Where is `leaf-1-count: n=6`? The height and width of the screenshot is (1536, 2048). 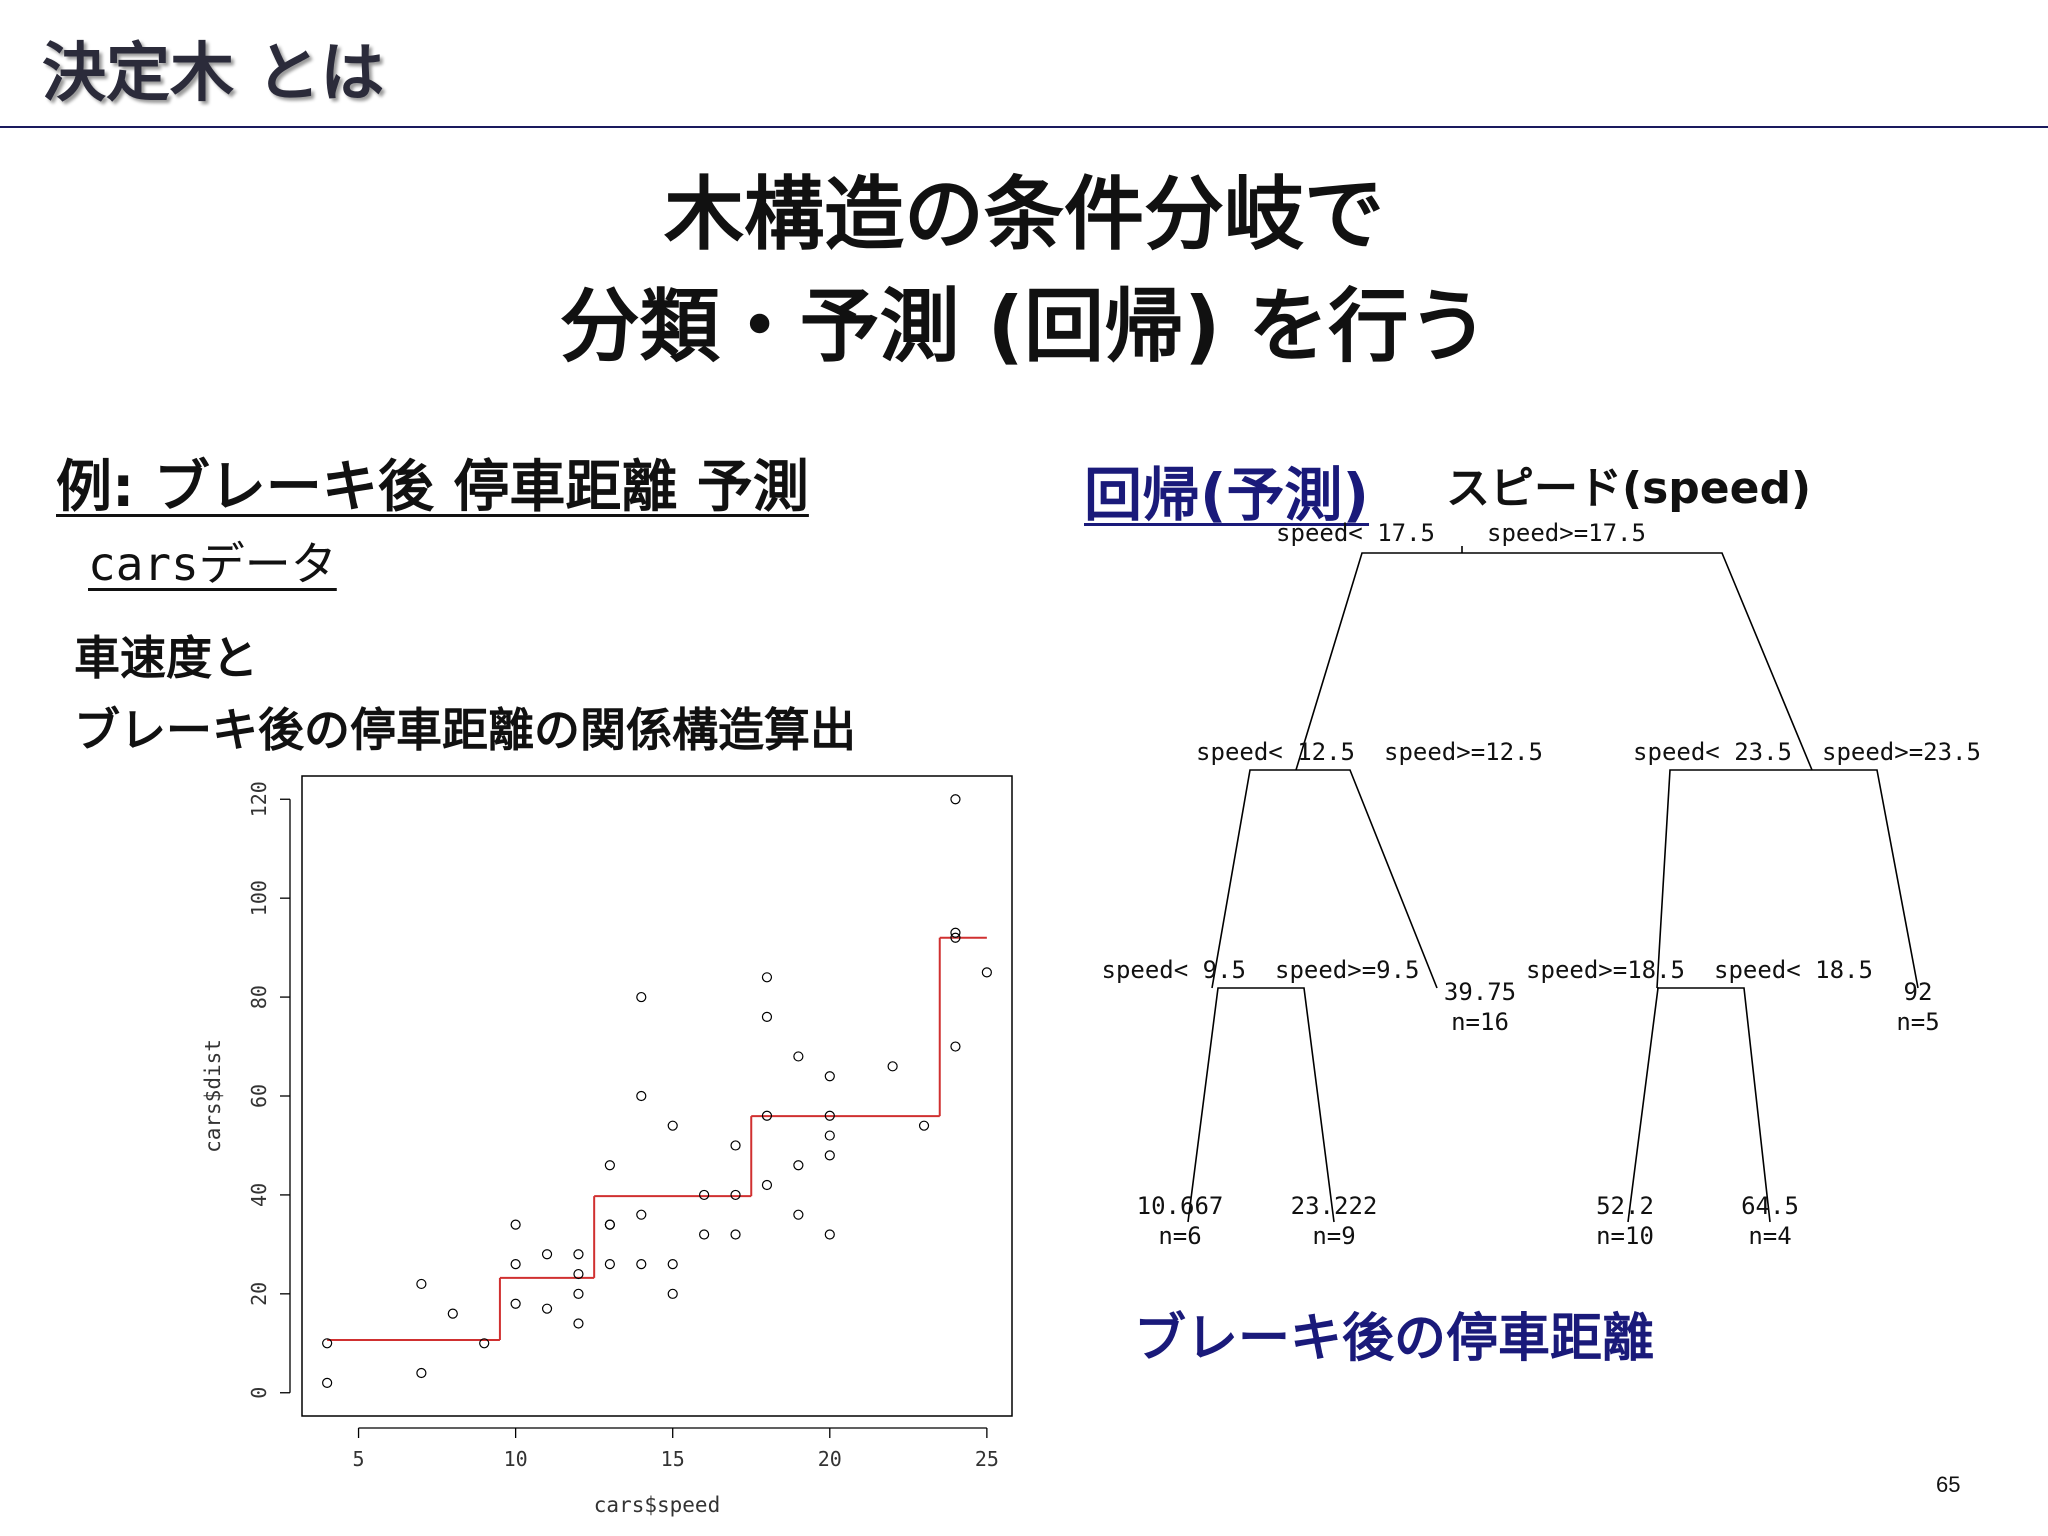
leaf-1-count: n=6 is located at coordinates (1179, 1236).